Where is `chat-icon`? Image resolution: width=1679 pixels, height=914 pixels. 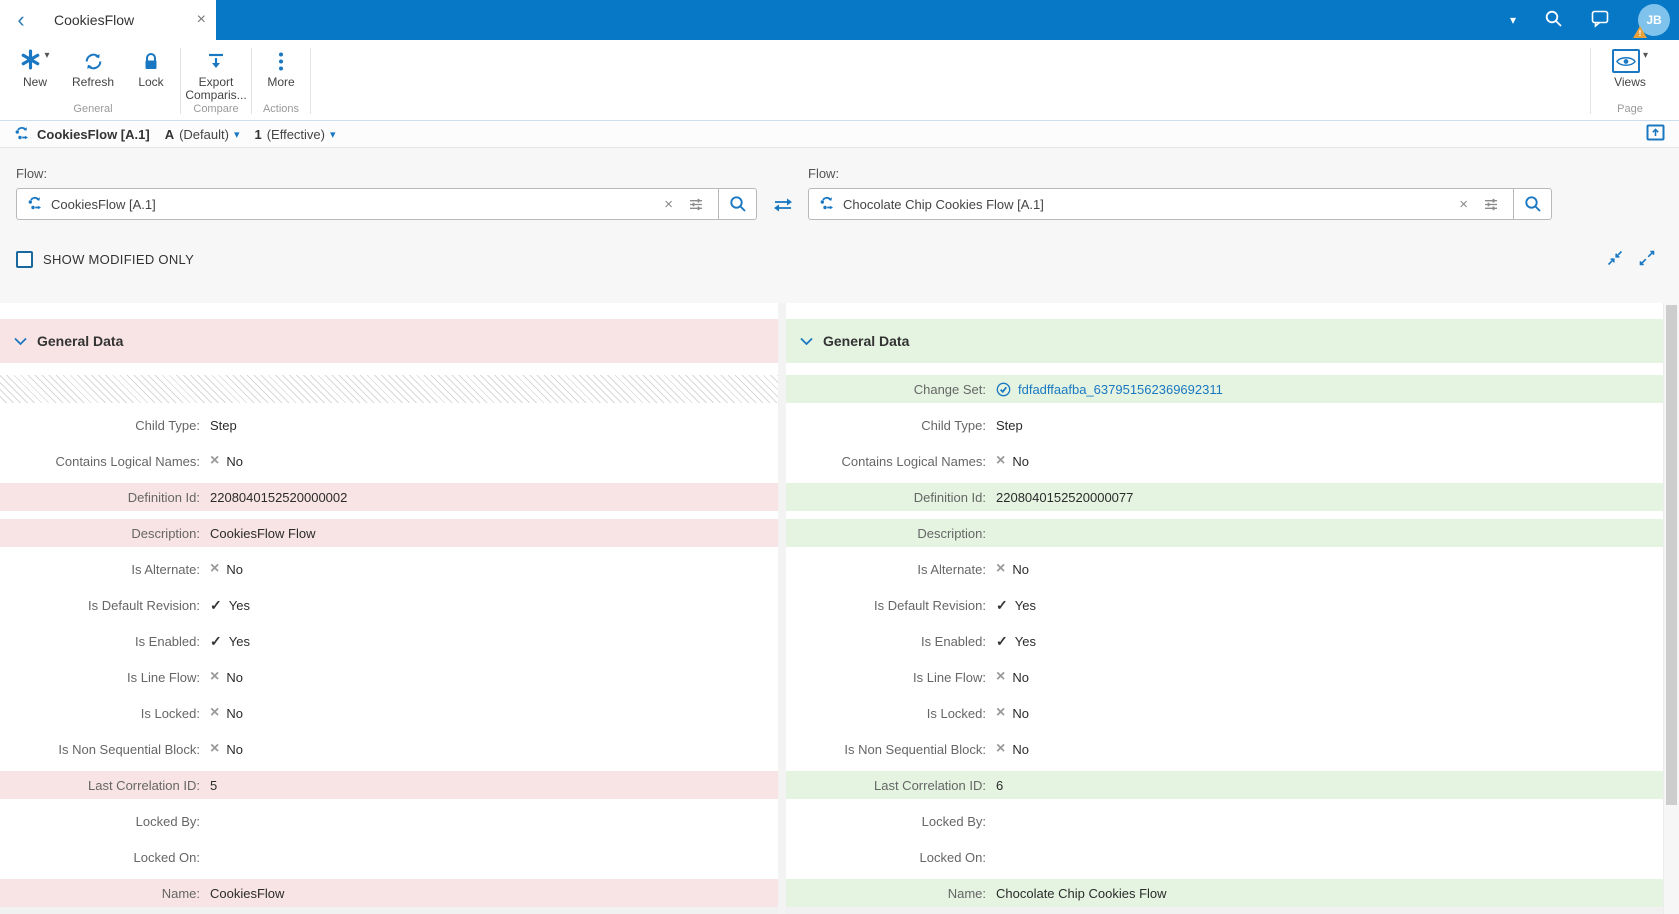 chat-icon is located at coordinates (1600, 20).